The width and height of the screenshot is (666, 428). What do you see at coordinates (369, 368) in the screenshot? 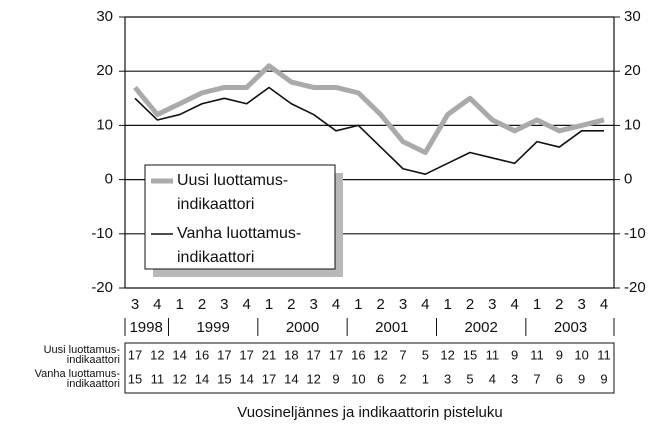
I see `table-box` at bounding box center [369, 368].